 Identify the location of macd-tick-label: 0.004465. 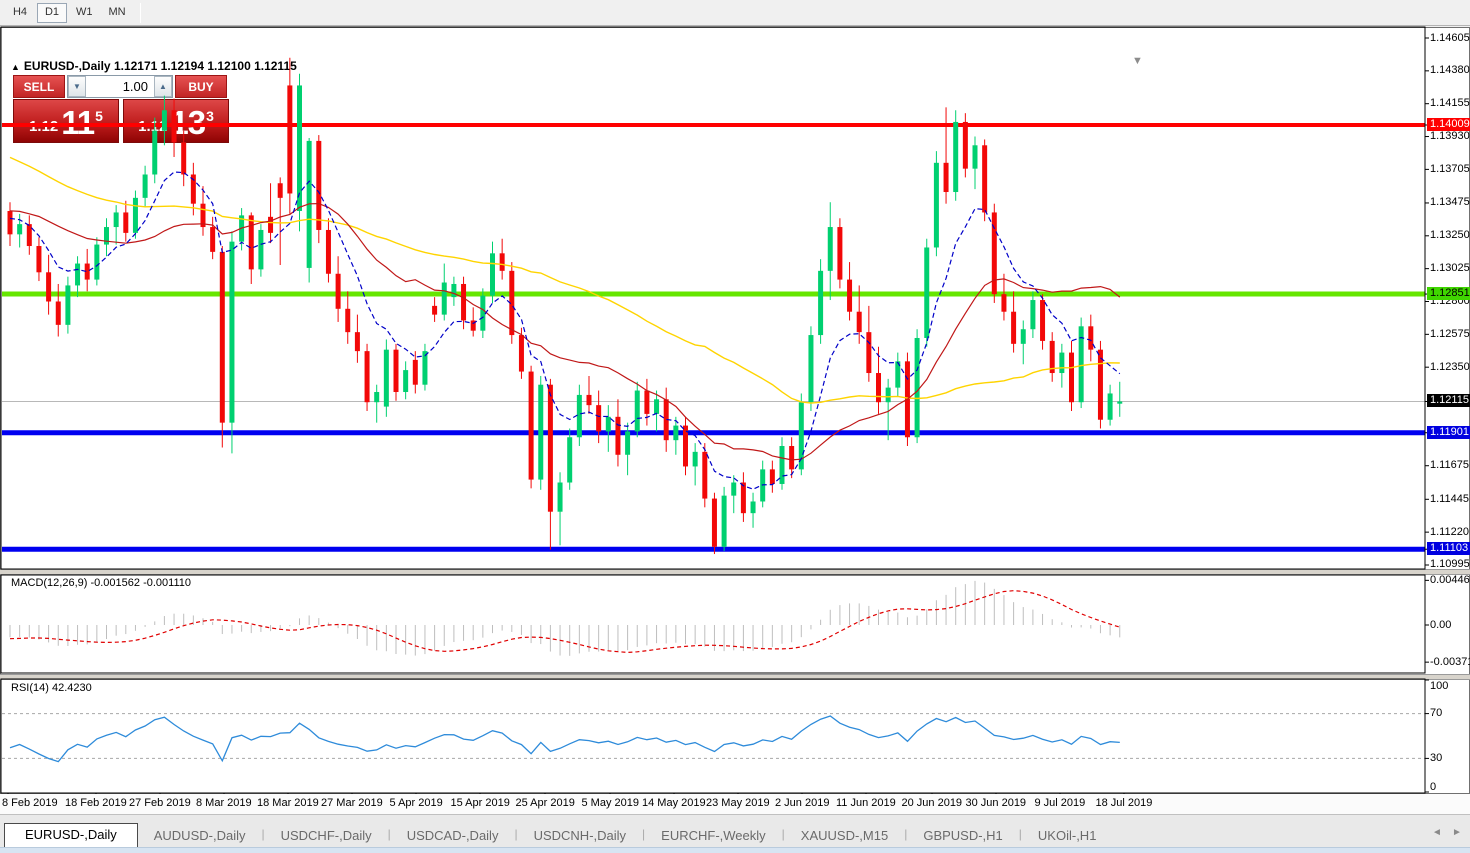
(1450, 579).